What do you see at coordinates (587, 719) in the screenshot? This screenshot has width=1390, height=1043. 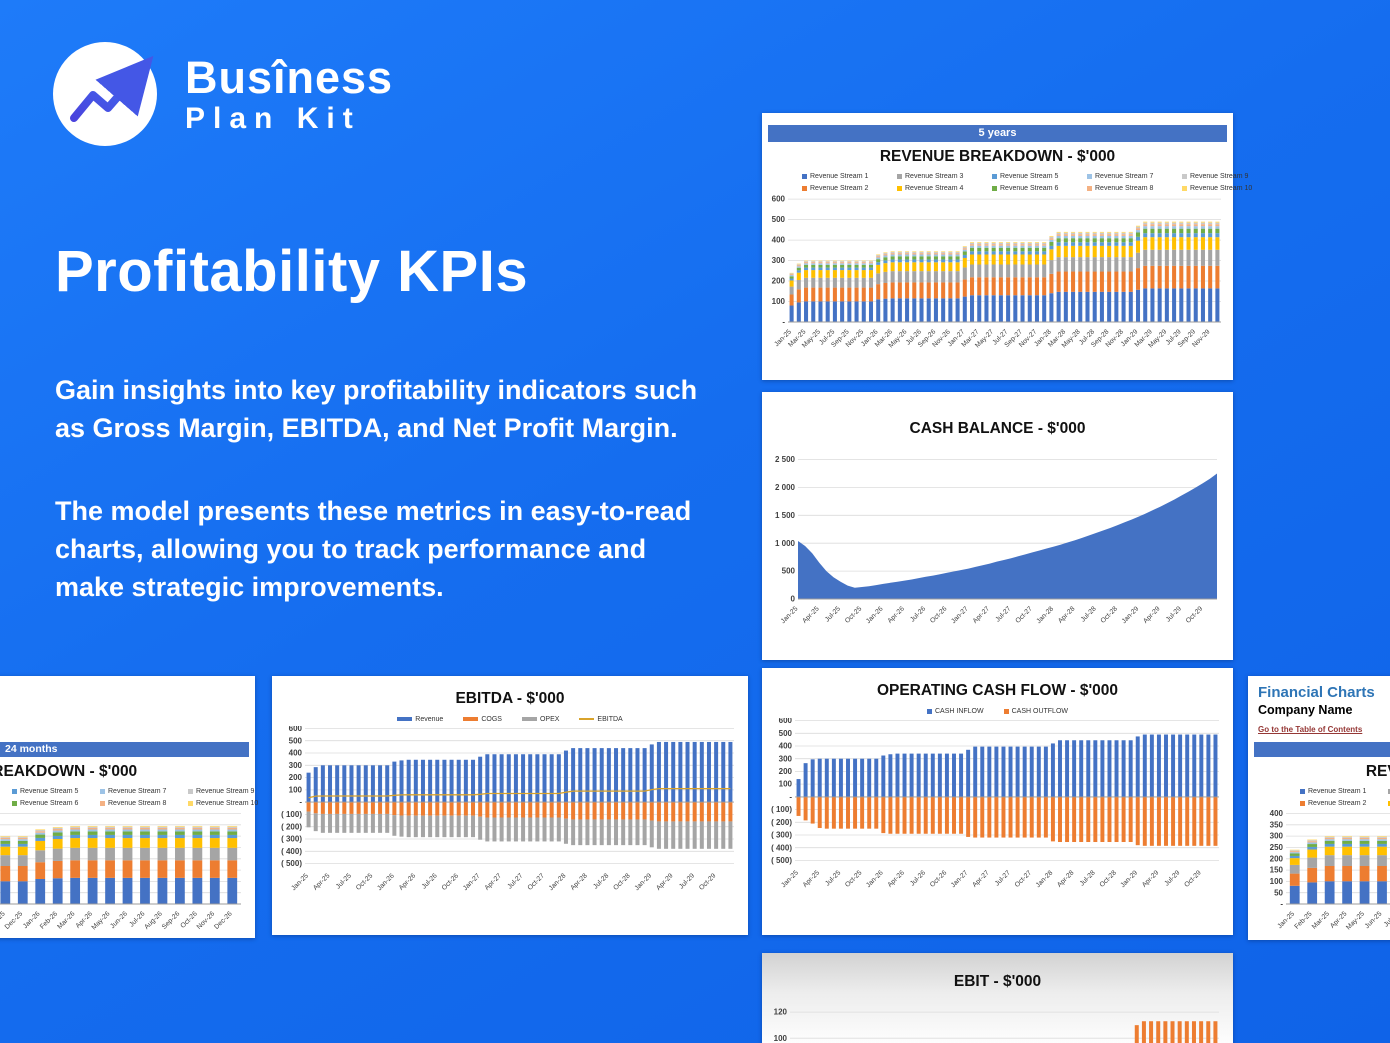 I see `line-color-chip` at bounding box center [587, 719].